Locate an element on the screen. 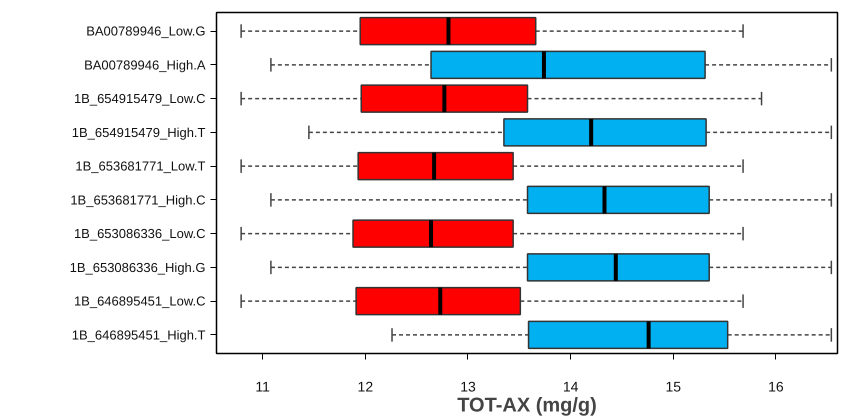  y-tick-label: 1B_654915479_Low.C is located at coordinates (140, 98).